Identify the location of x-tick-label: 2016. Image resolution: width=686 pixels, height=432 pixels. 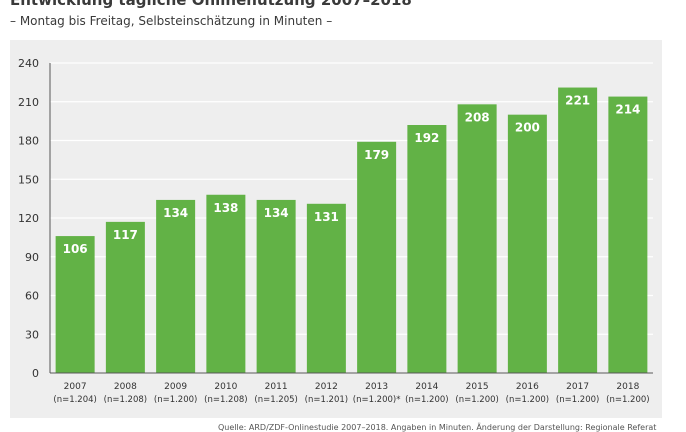
(527, 387).